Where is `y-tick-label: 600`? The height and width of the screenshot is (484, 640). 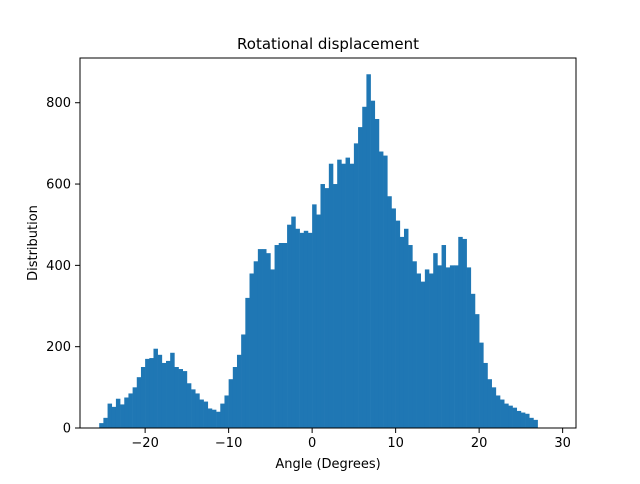 y-tick-label: 600 is located at coordinates (58, 185).